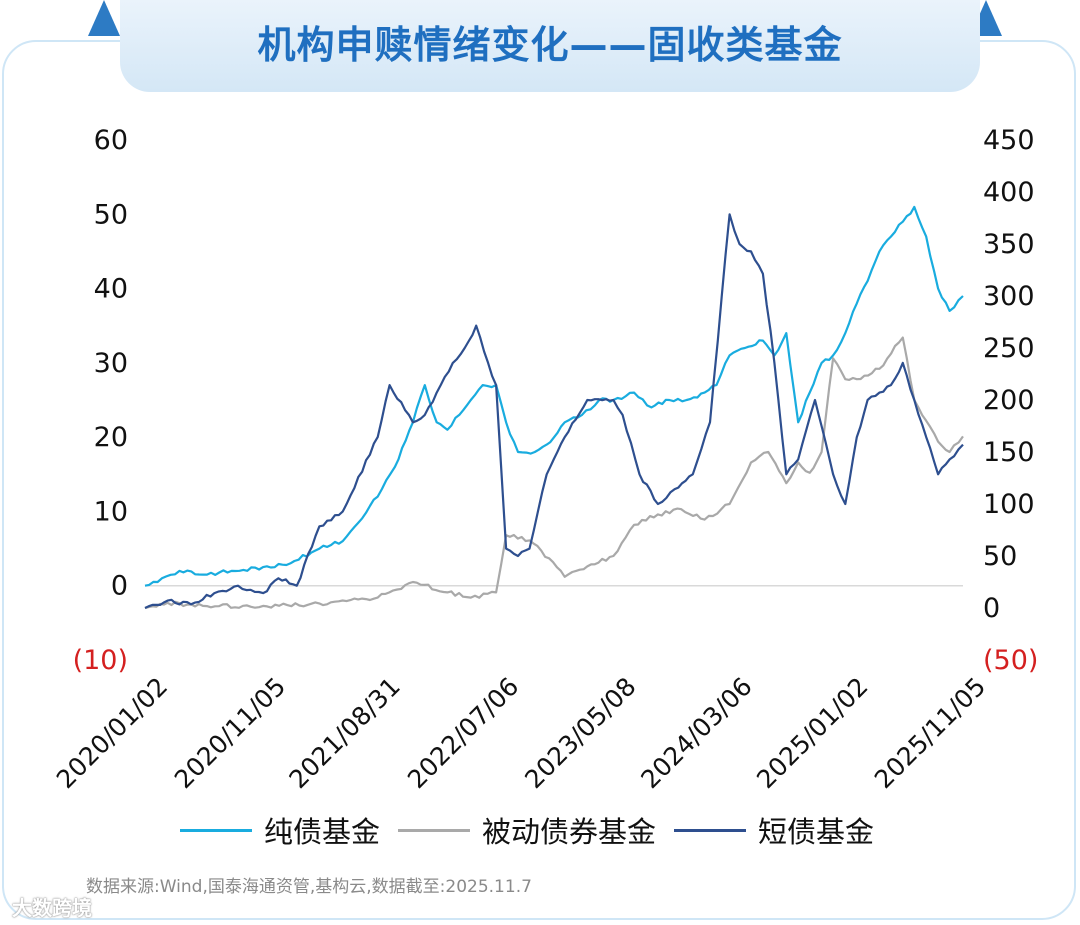 This screenshot has height=925, width=1080. What do you see at coordinates (111, 214) in the screenshot?
I see `y-left-tick-label: 50` at bounding box center [111, 214].